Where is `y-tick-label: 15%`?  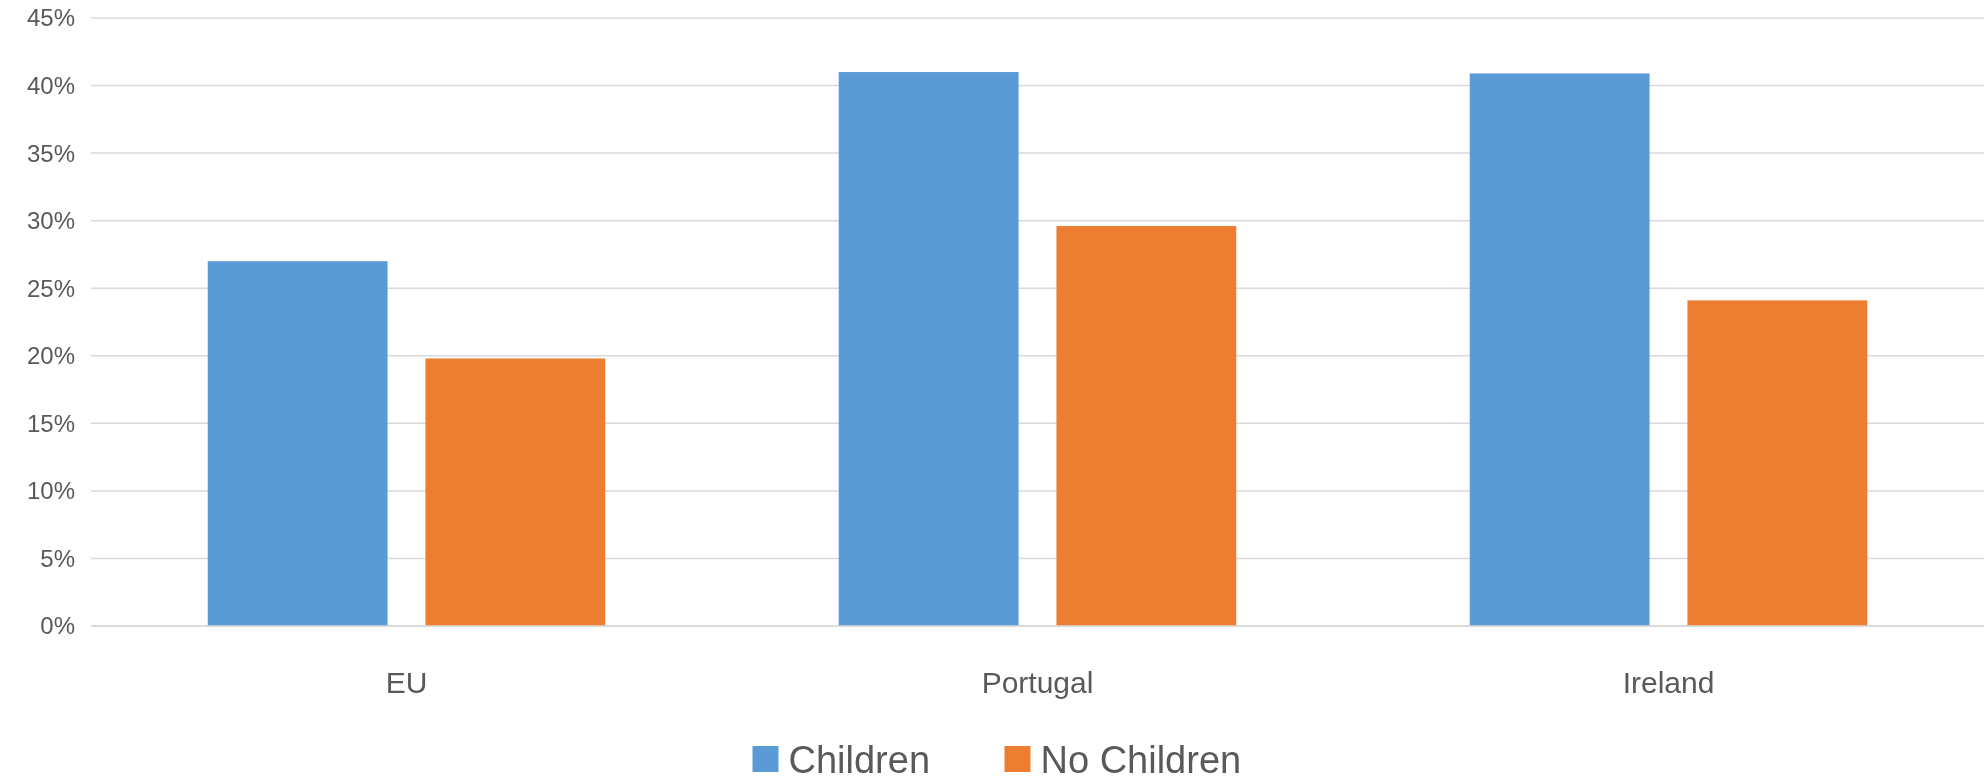 y-tick-label: 15% is located at coordinates (50, 423).